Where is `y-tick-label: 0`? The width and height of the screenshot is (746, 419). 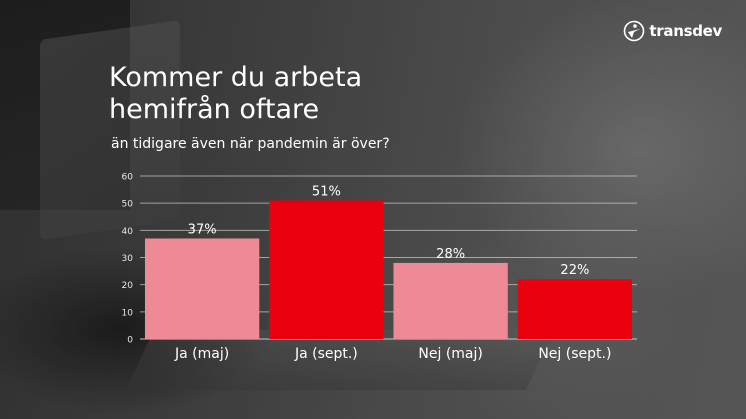
y-tick-label: 0 is located at coordinates (130, 341).